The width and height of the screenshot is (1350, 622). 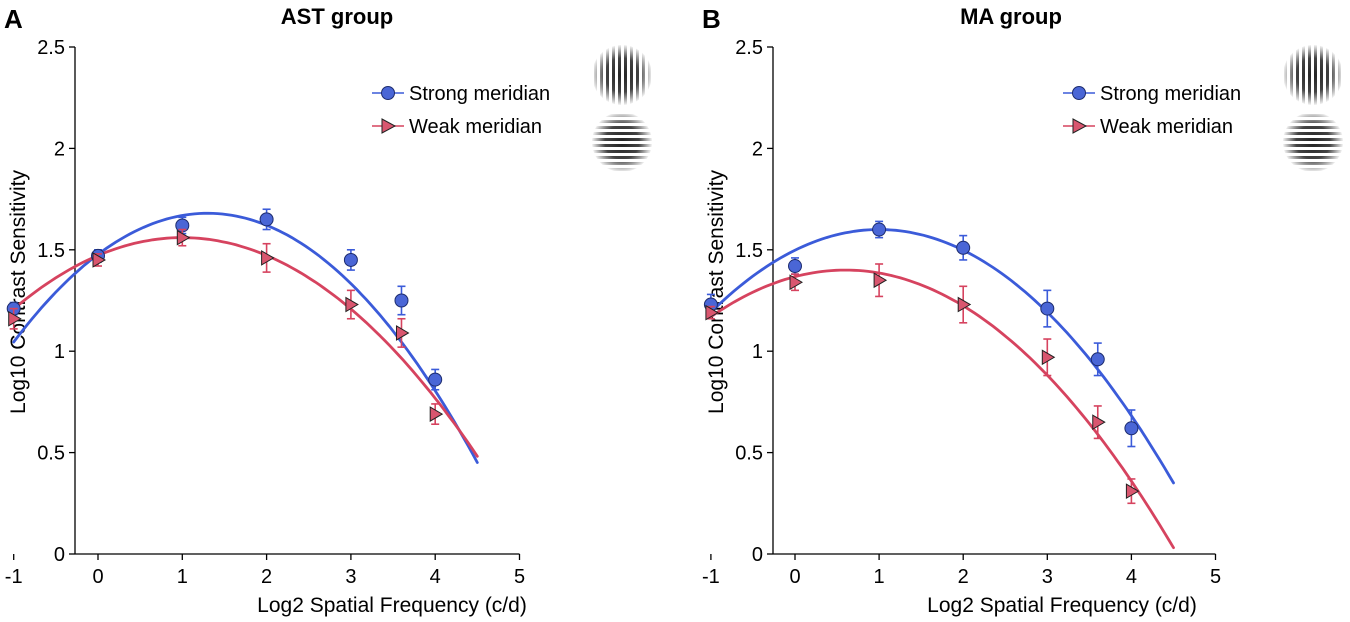 I want to click on fit-curve-weak, so click(x=245, y=347).